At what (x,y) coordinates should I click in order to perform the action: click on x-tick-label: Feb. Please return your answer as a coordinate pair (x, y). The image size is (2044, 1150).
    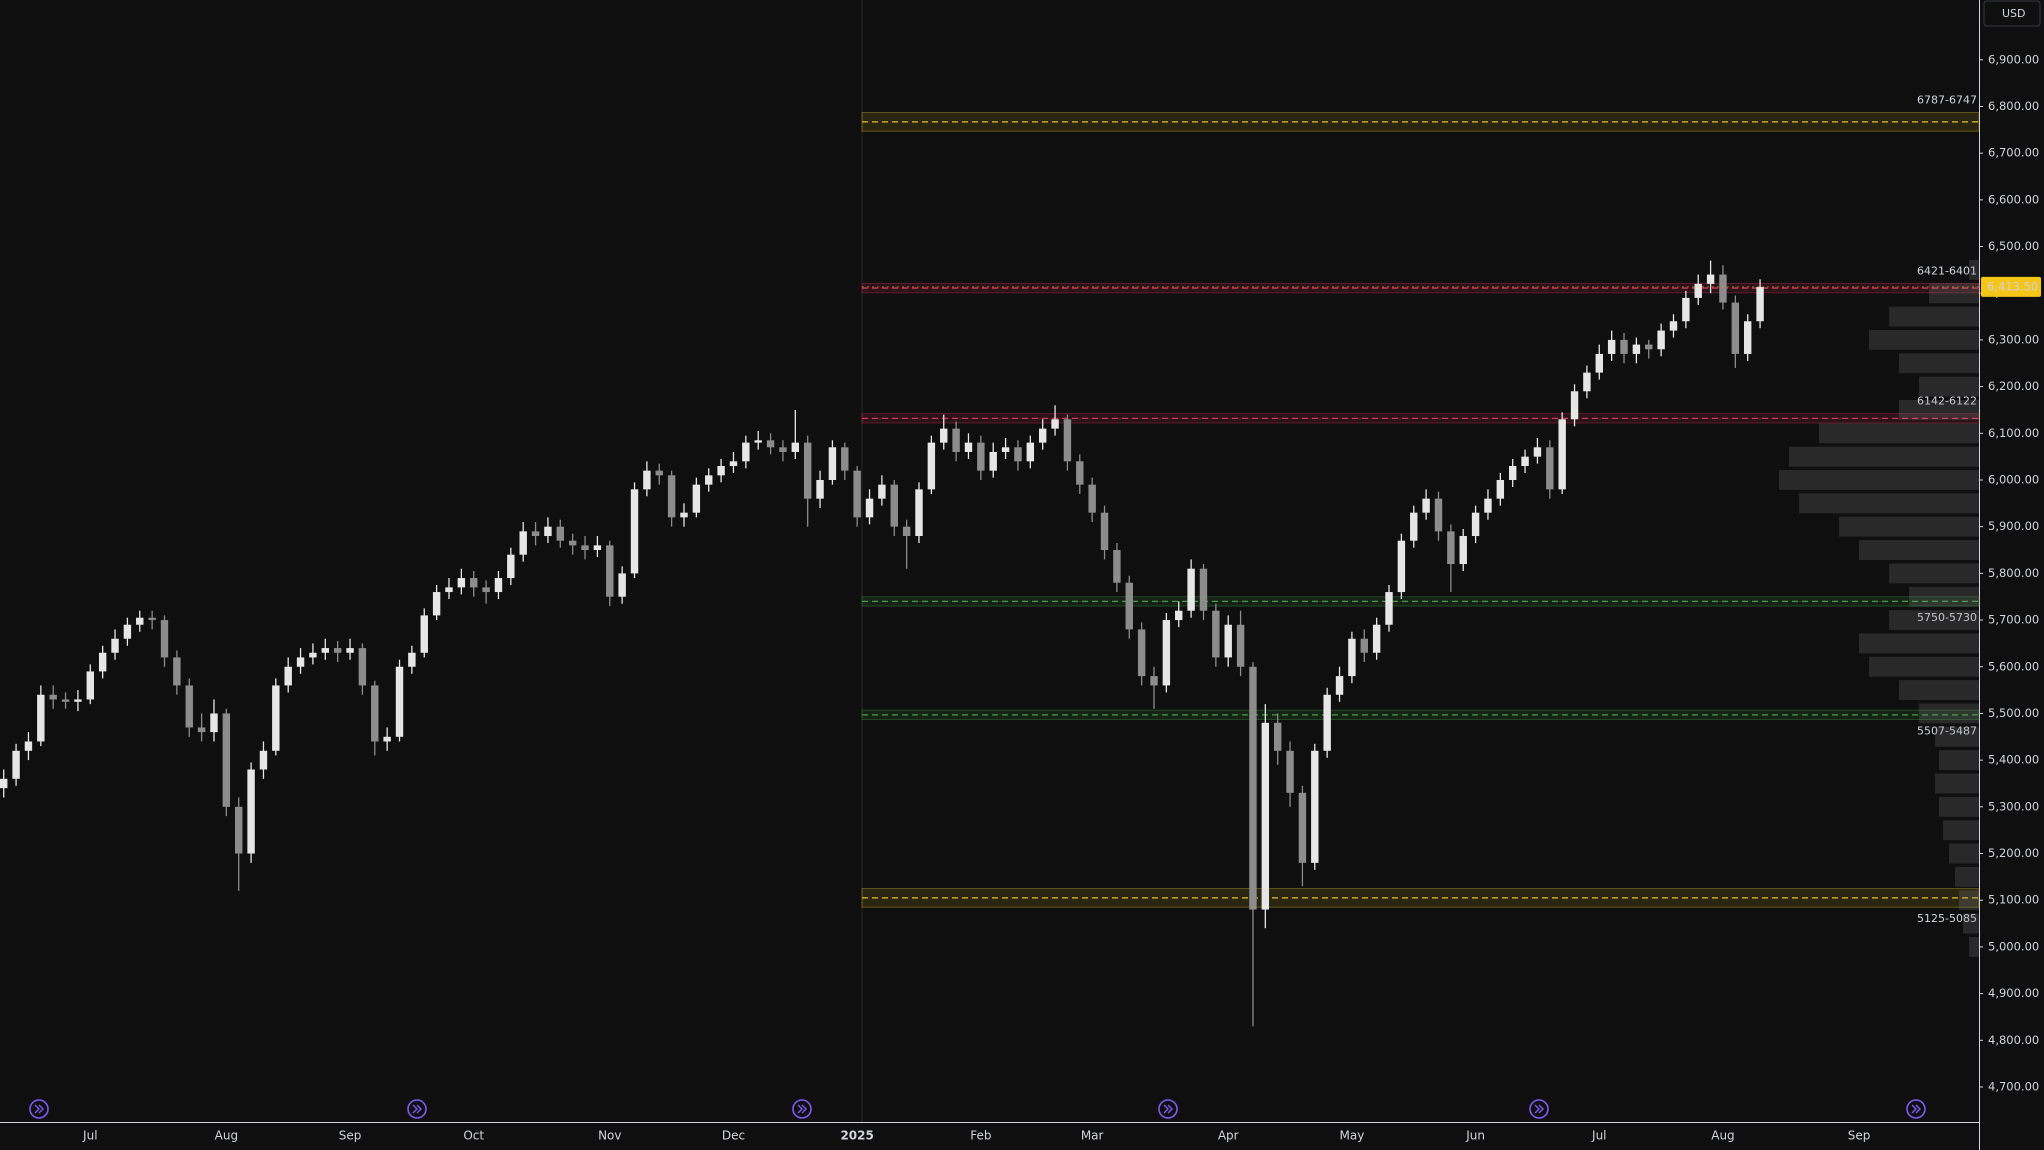
    Looking at the image, I should click on (980, 1136).